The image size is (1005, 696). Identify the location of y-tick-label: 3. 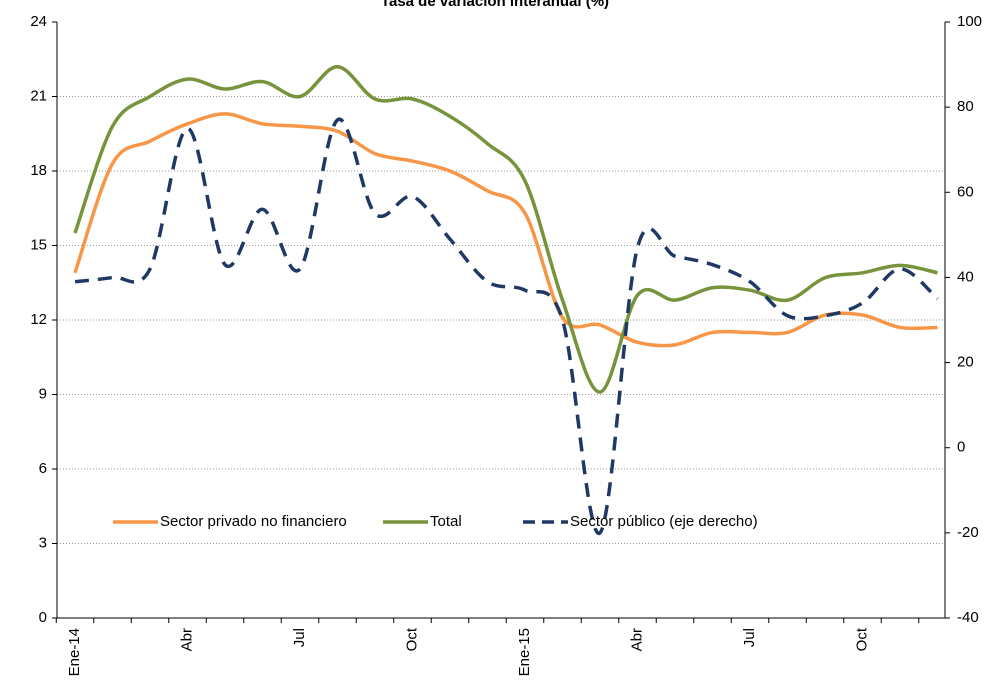
(43, 542).